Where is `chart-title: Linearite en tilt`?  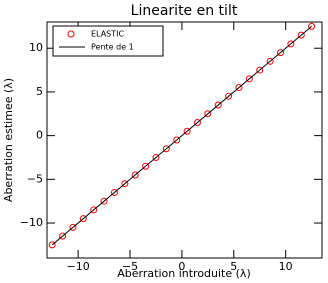
chart-title: Linearite en tilt is located at coordinates (184, 11).